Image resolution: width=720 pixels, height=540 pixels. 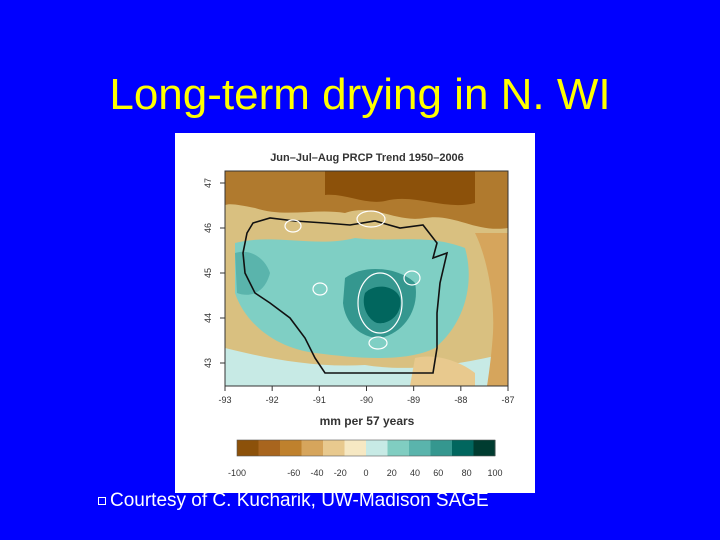 What do you see at coordinates (494, 473) in the screenshot?
I see `colorbar-label: 100` at bounding box center [494, 473].